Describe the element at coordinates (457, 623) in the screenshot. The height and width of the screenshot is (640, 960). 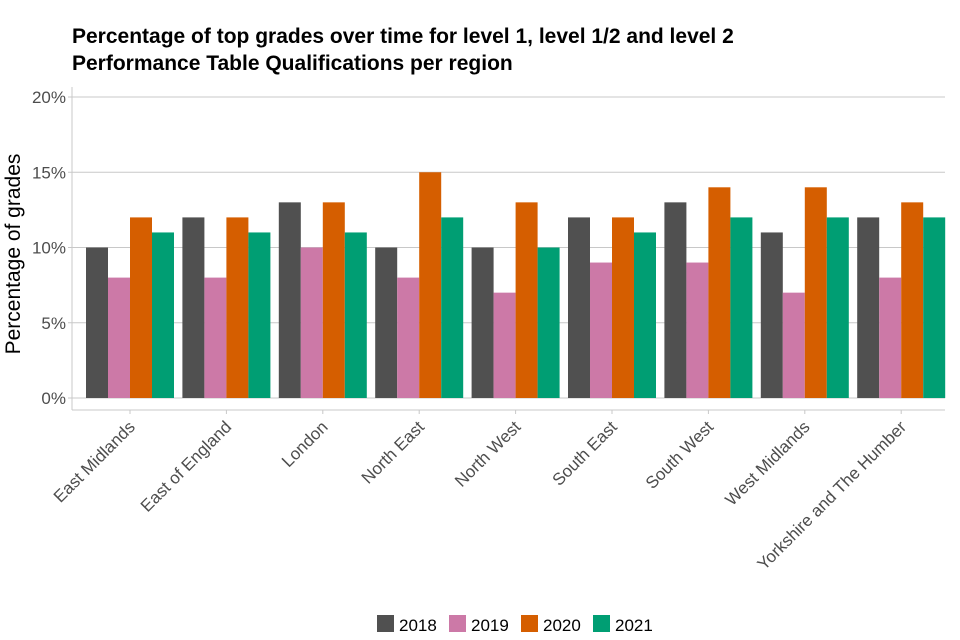
I see `legend-swatch-2019` at that location.